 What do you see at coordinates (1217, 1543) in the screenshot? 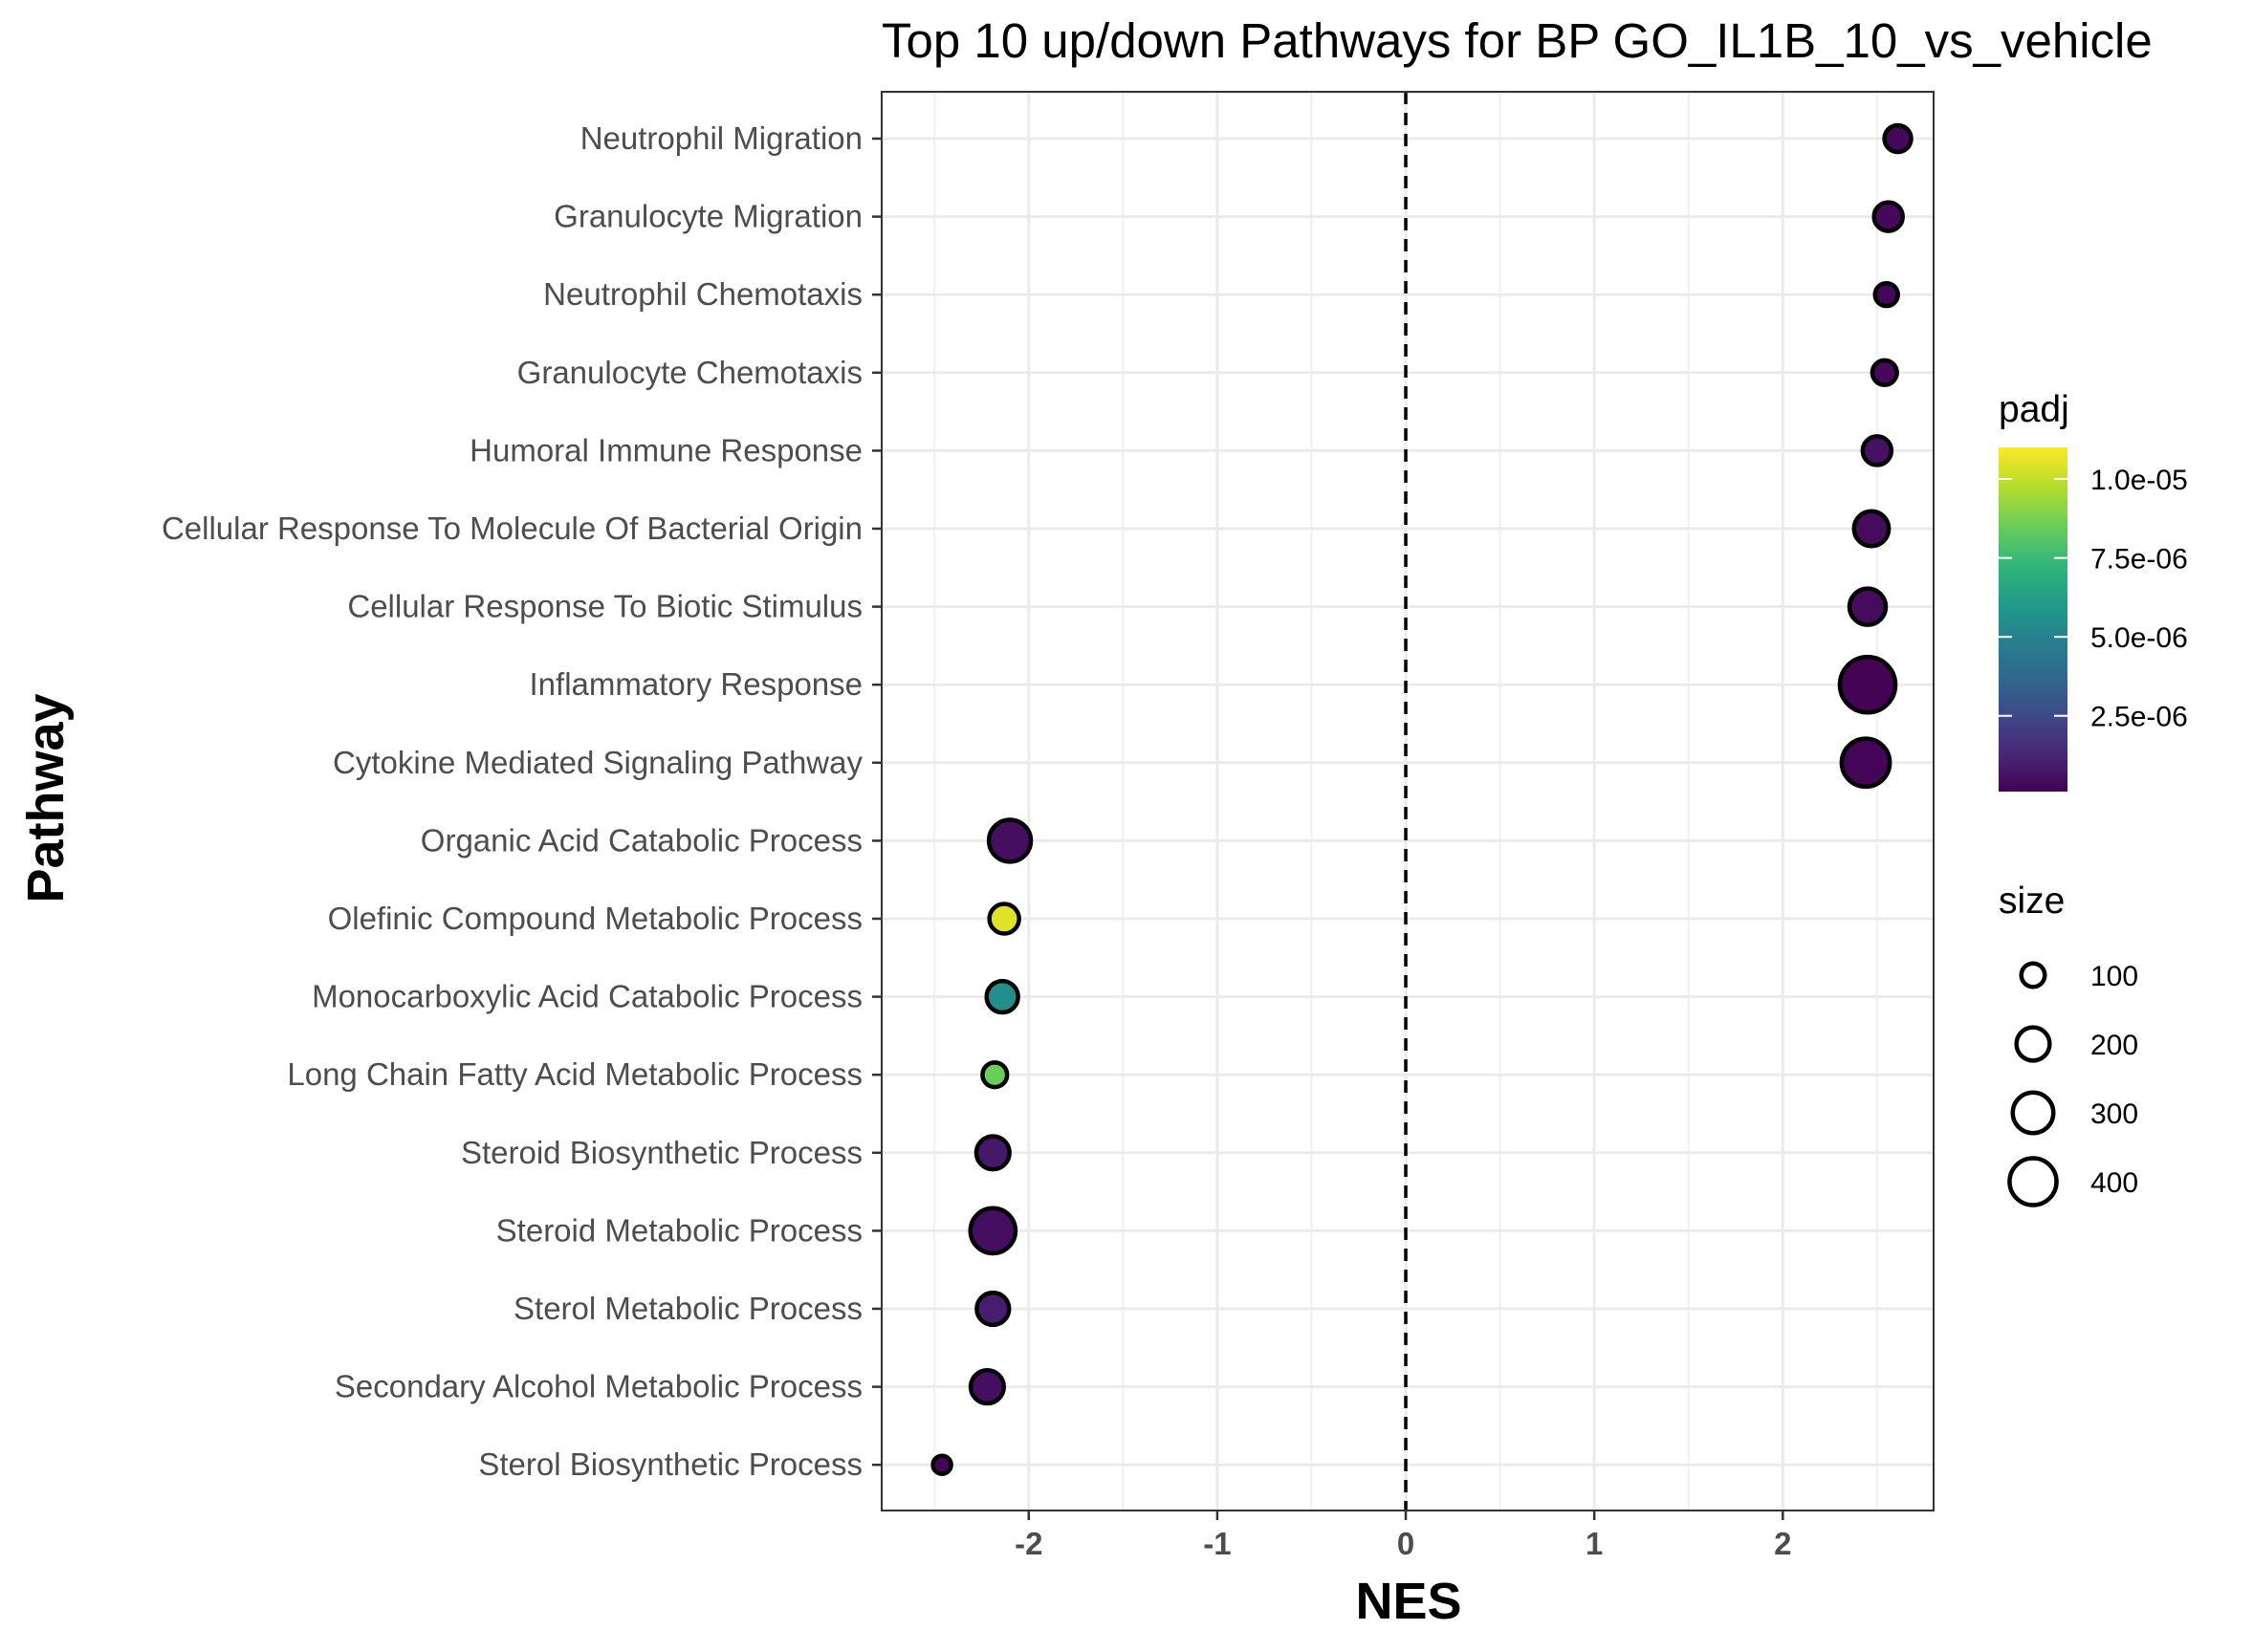
I see `x-tick-label: -1` at bounding box center [1217, 1543].